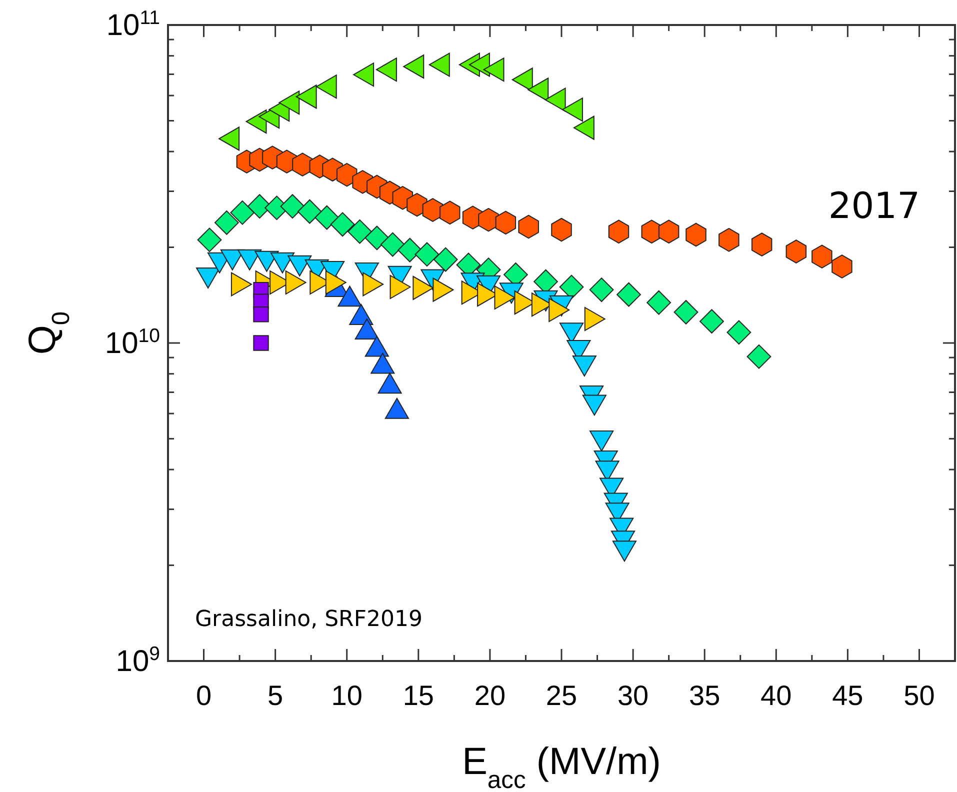  I want to click on y-tick-label: 10$^{11}$, so click(133, 24).